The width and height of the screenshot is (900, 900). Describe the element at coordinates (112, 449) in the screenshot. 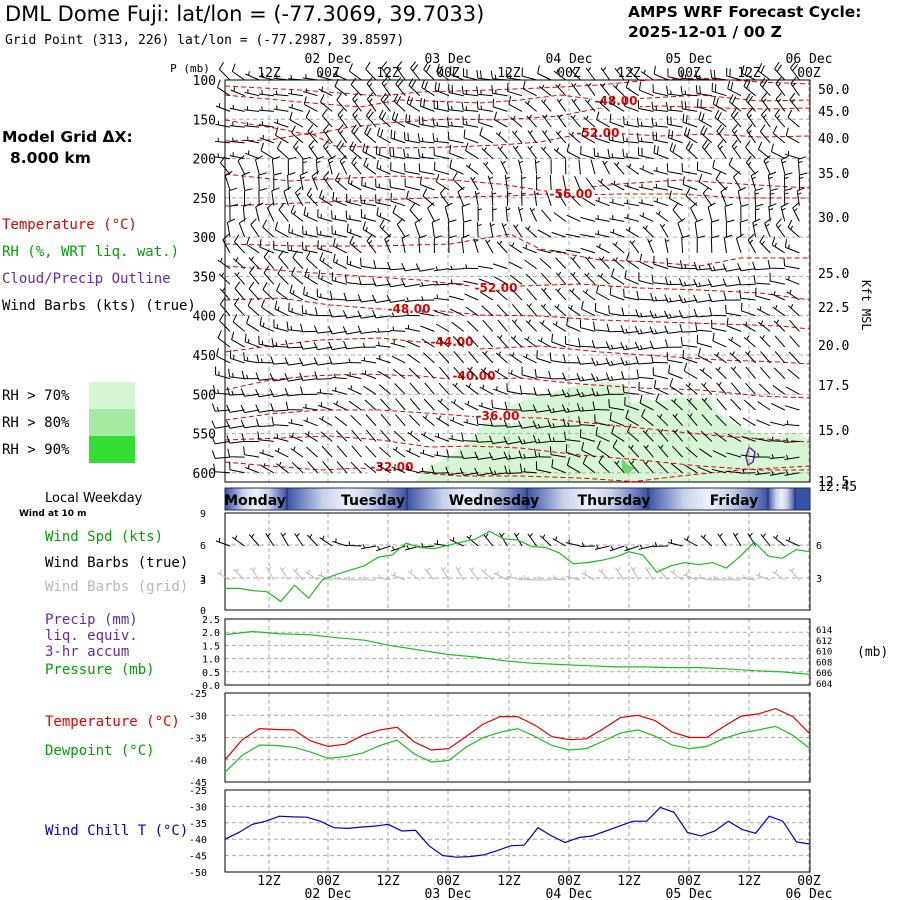

I see `rh90-swatch` at that location.